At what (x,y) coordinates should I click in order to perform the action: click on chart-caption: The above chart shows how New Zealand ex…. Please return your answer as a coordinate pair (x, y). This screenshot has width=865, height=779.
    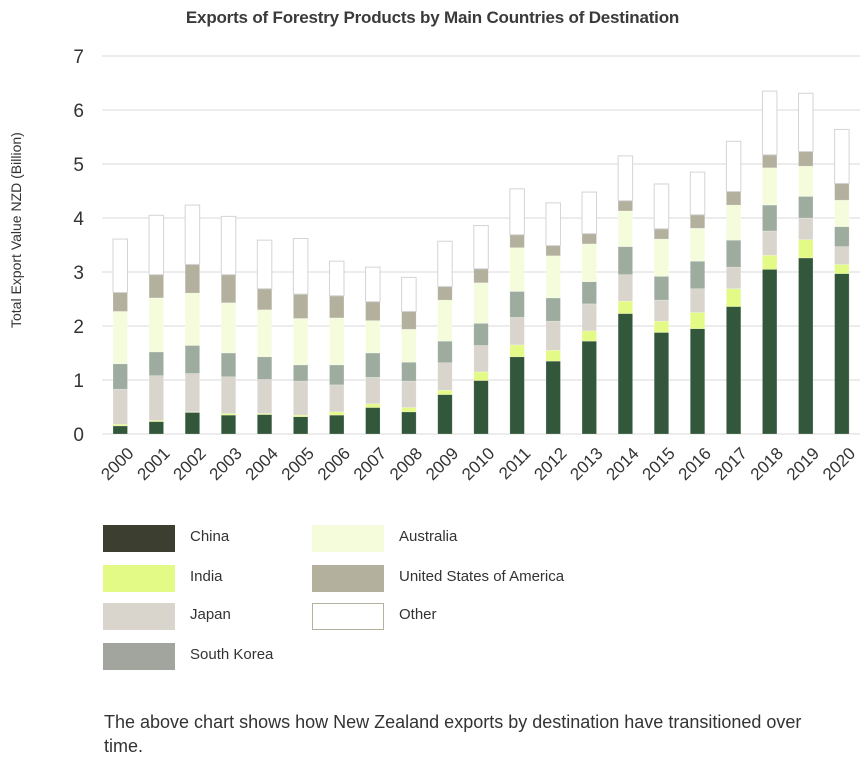
    Looking at the image, I should click on (453, 734).